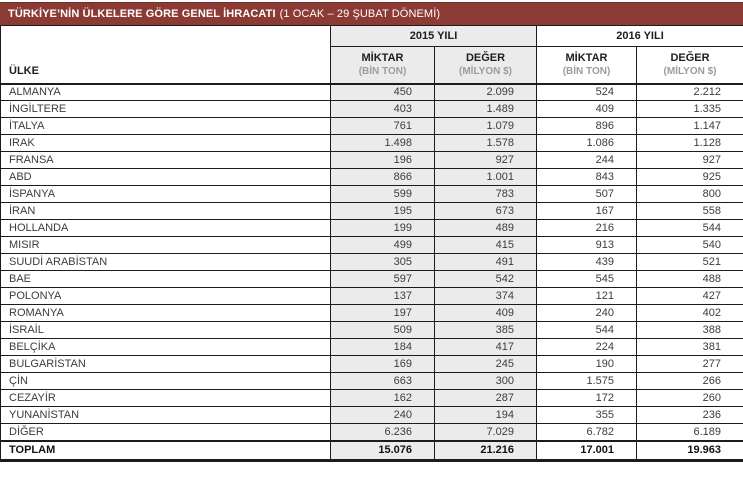 The image size is (743, 486). I want to click on value-cell: 427, so click(690, 296).